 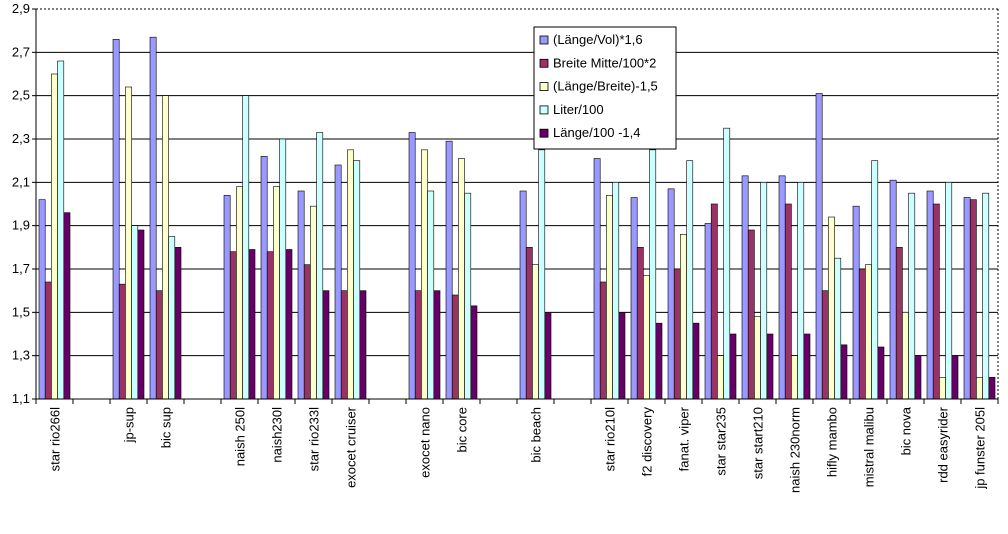 What do you see at coordinates (721, 441) in the screenshot?
I see `x-tick-label: star star235` at bounding box center [721, 441].